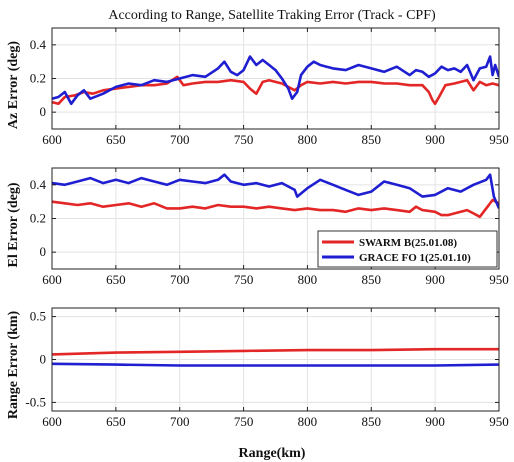 This screenshot has height=462, width=514. Describe the element at coordinates (272, 453) in the screenshot. I see `x-axis-label: Range(km)` at that location.